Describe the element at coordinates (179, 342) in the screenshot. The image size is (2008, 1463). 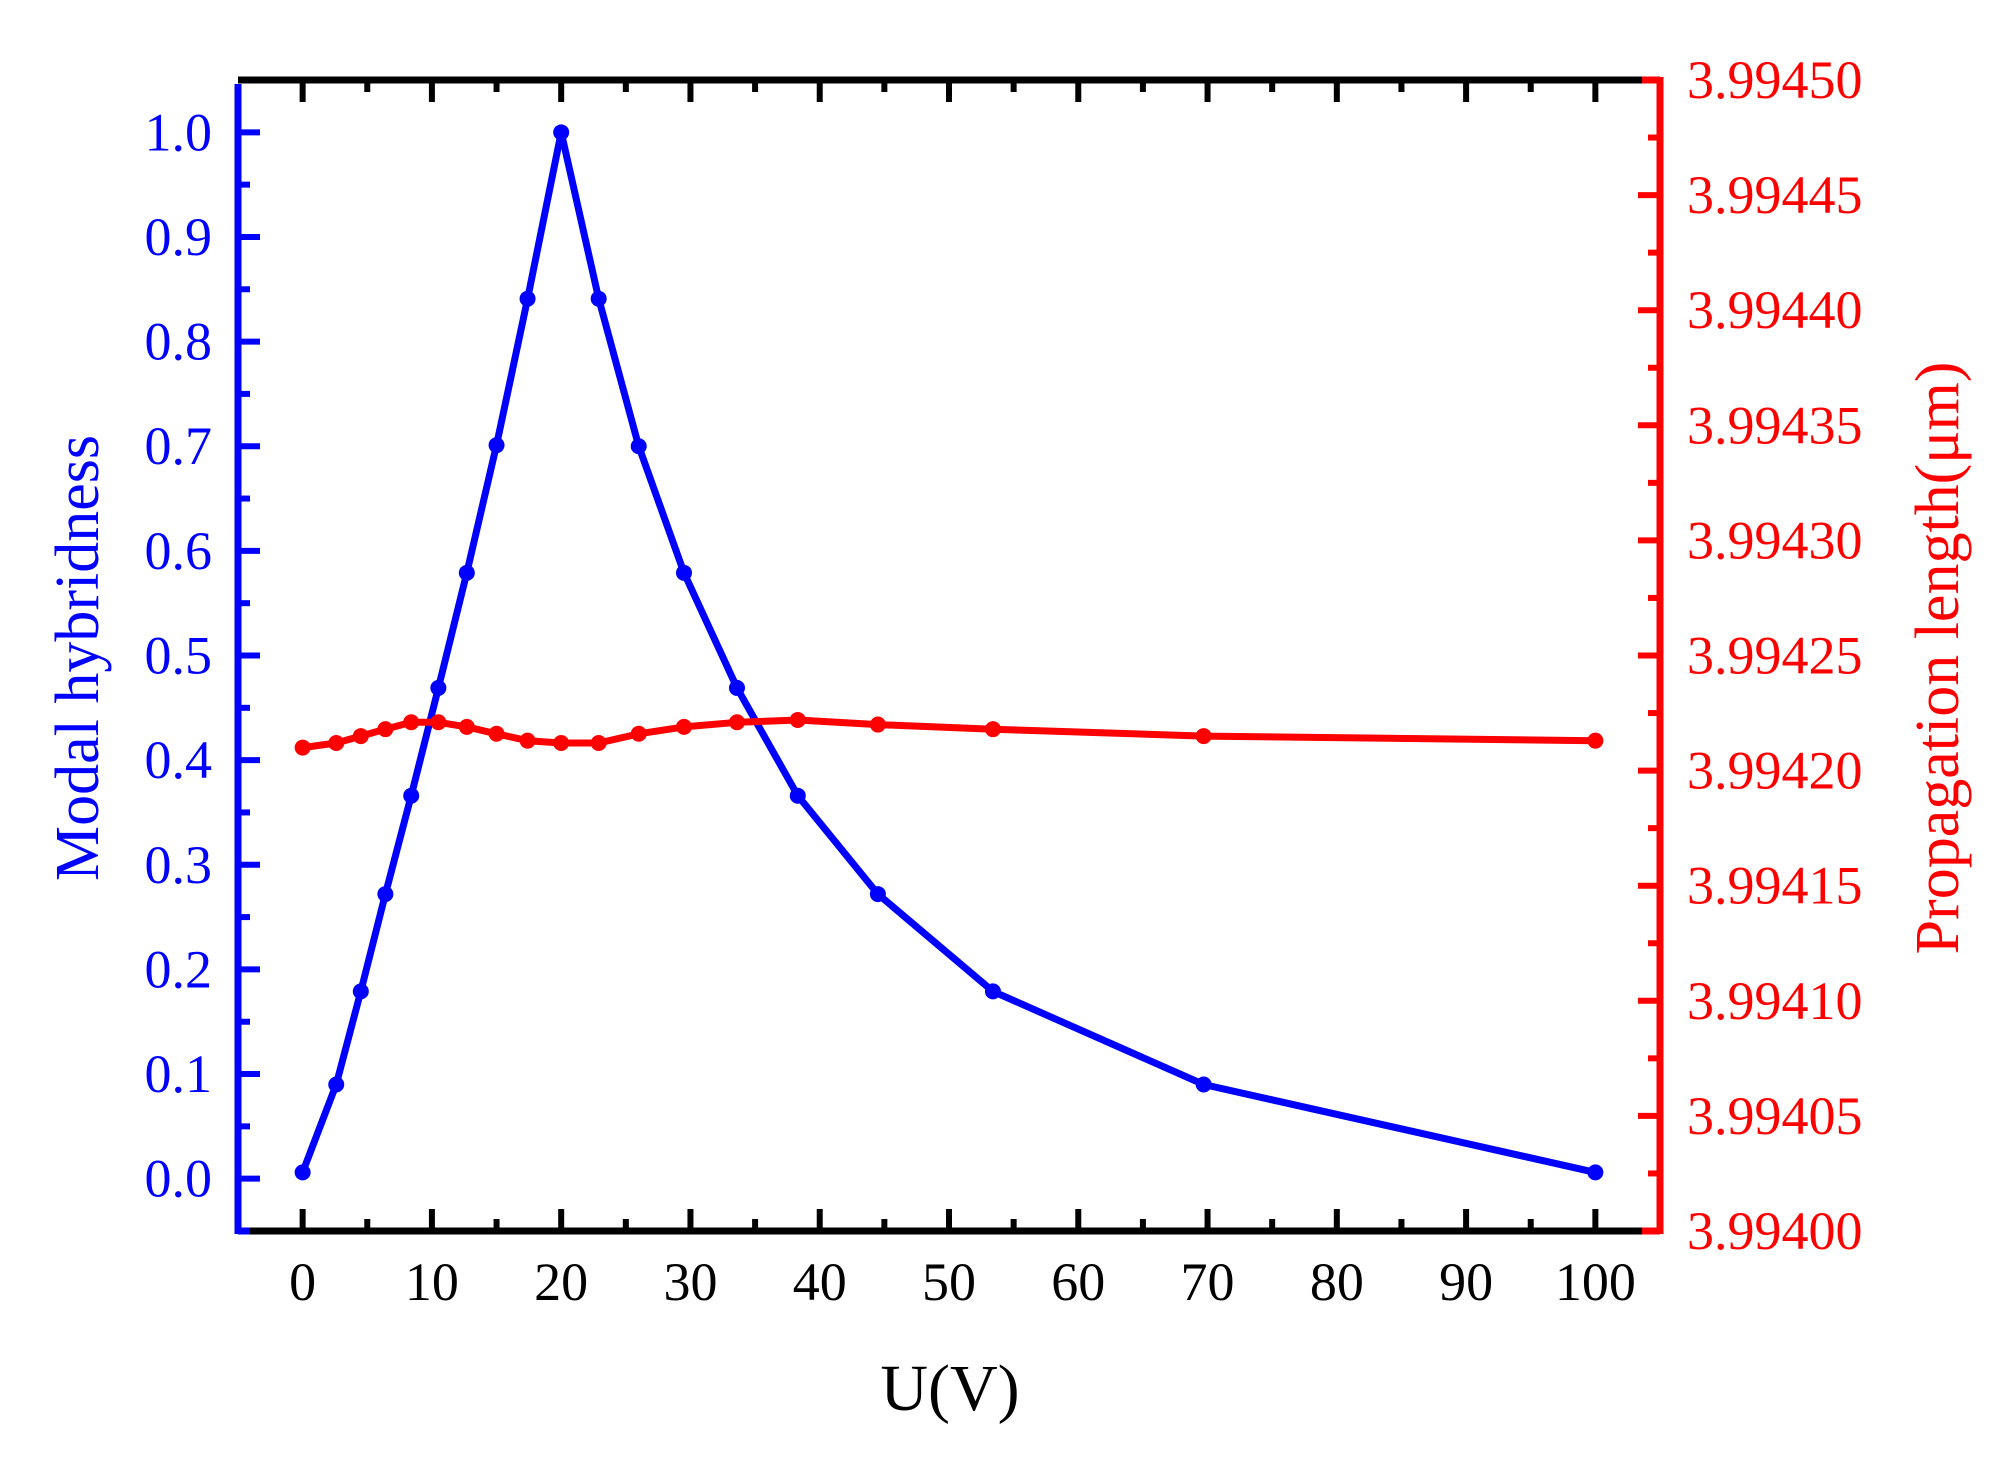
I see `y-tick-label: 0.8` at that location.